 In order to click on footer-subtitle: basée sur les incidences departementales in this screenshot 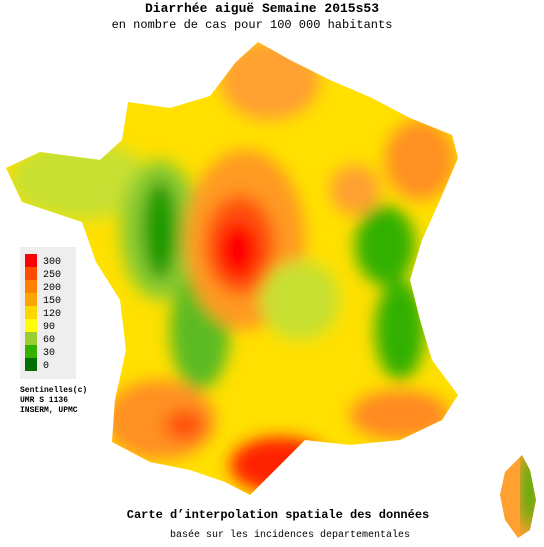, I will do `click(290, 535)`.